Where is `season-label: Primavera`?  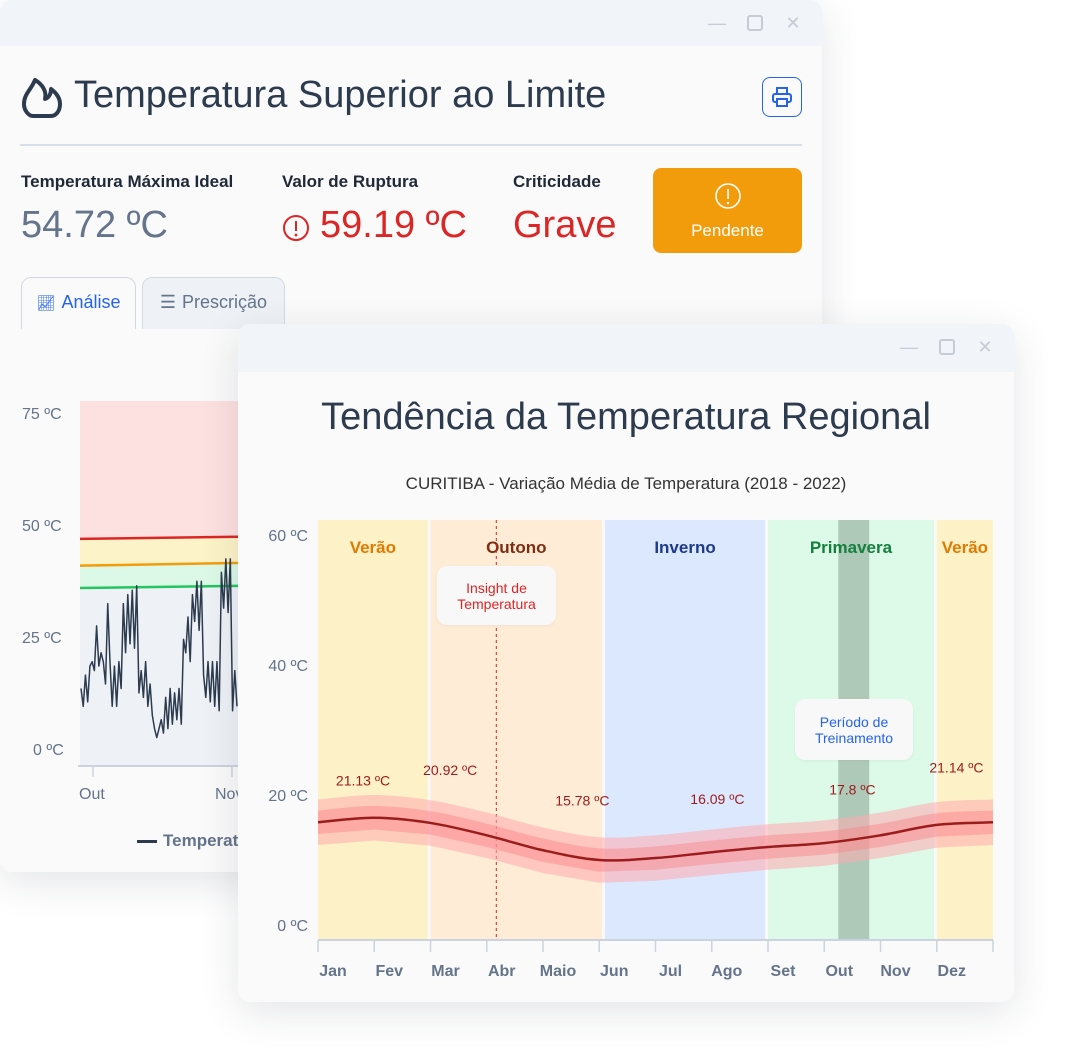 season-label: Primavera is located at coordinates (851, 547).